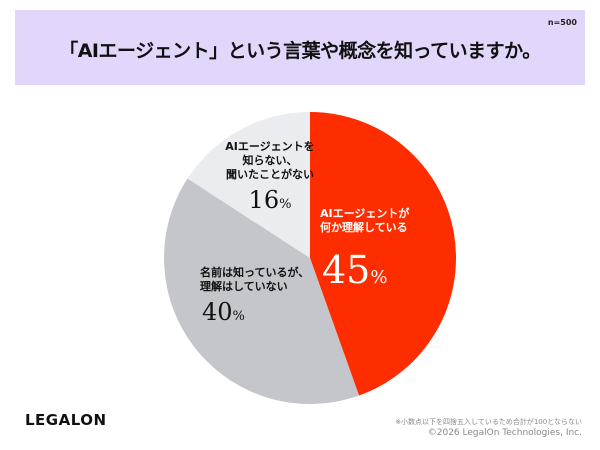  I want to click on slice-label-line: 知らない、, so click(270, 160).